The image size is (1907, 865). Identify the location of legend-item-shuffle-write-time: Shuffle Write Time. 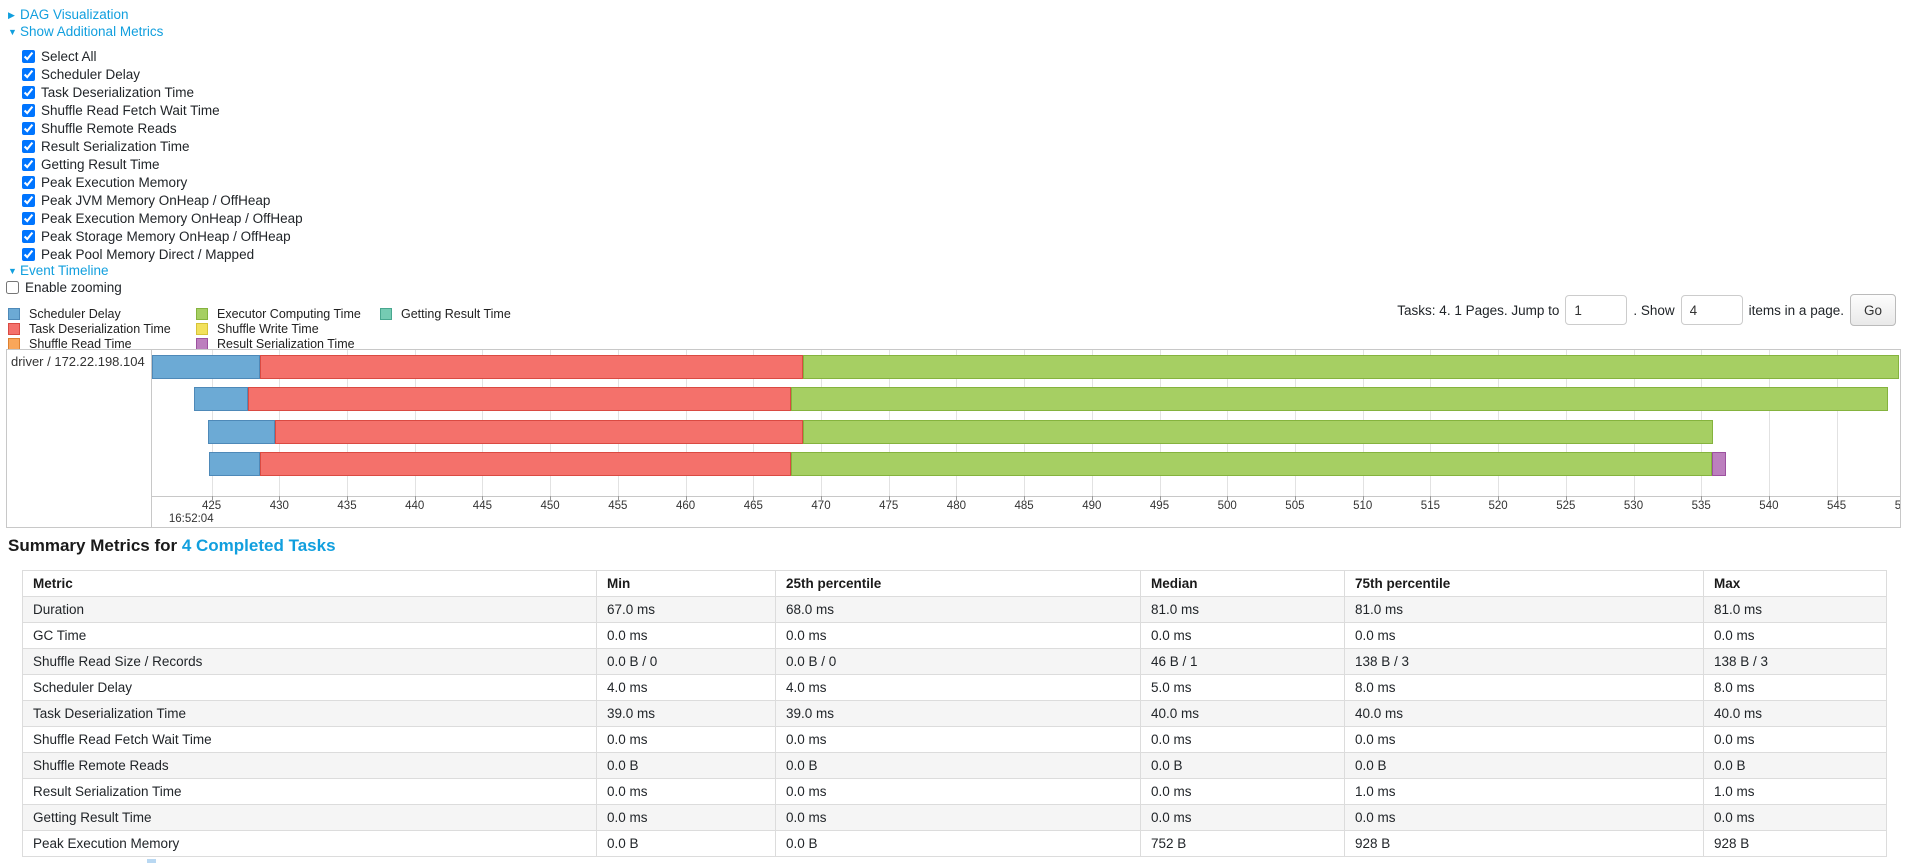
(288, 328).